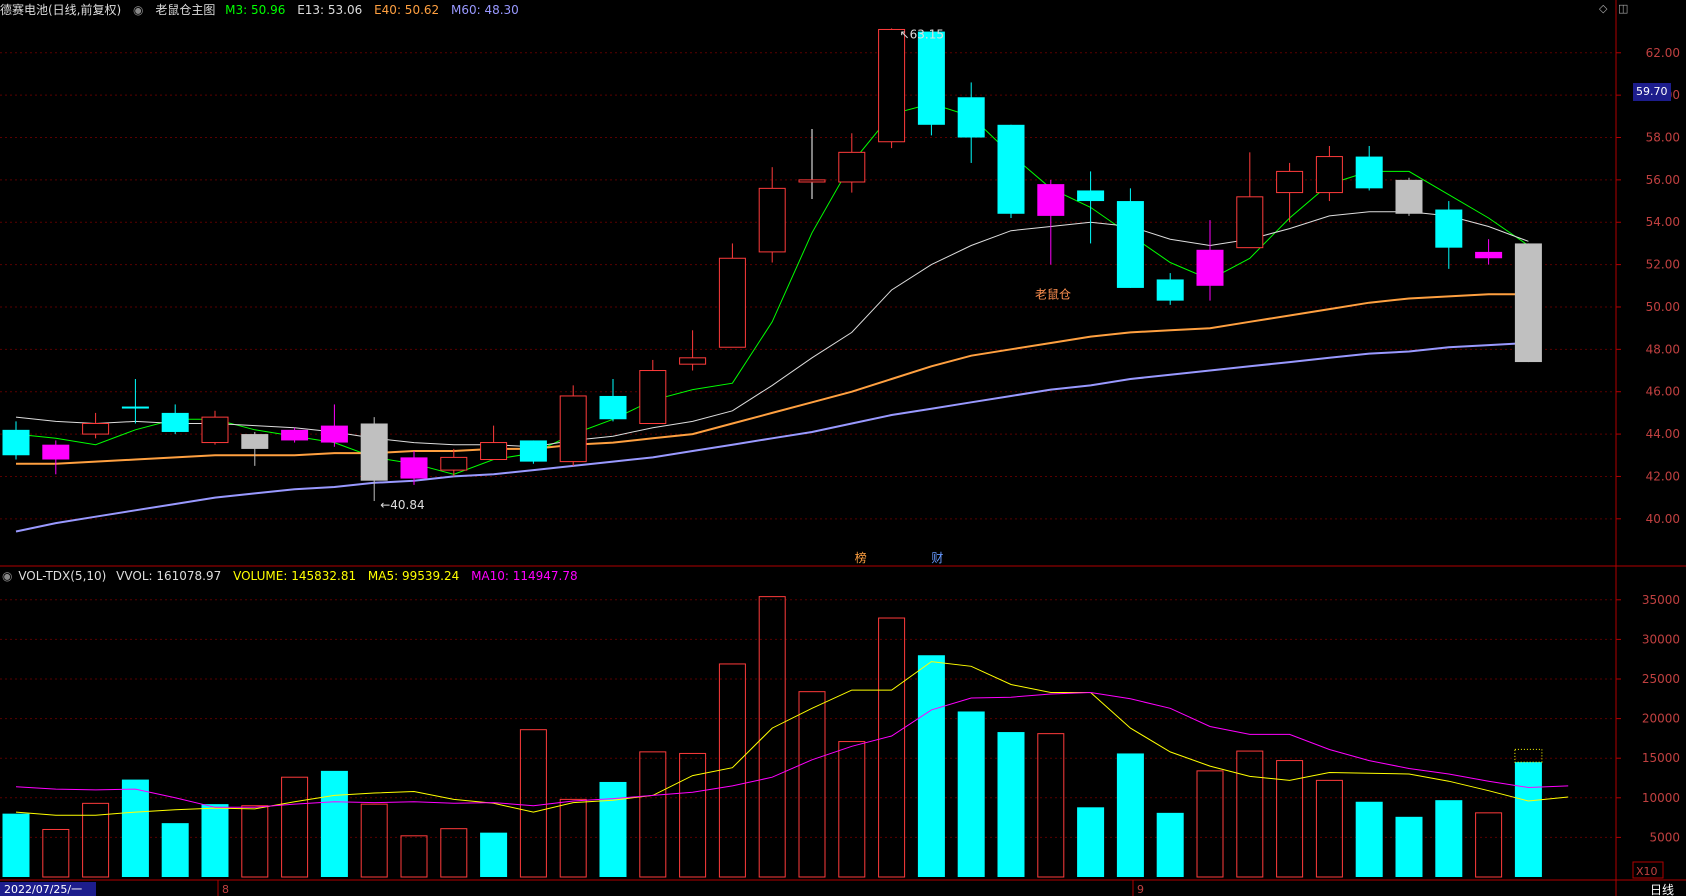 The width and height of the screenshot is (1686, 896). What do you see at coordinates (1661, 719) in the screenshot?
I see `volume-tick-label: 20000` at bounding box center [1661, 719].